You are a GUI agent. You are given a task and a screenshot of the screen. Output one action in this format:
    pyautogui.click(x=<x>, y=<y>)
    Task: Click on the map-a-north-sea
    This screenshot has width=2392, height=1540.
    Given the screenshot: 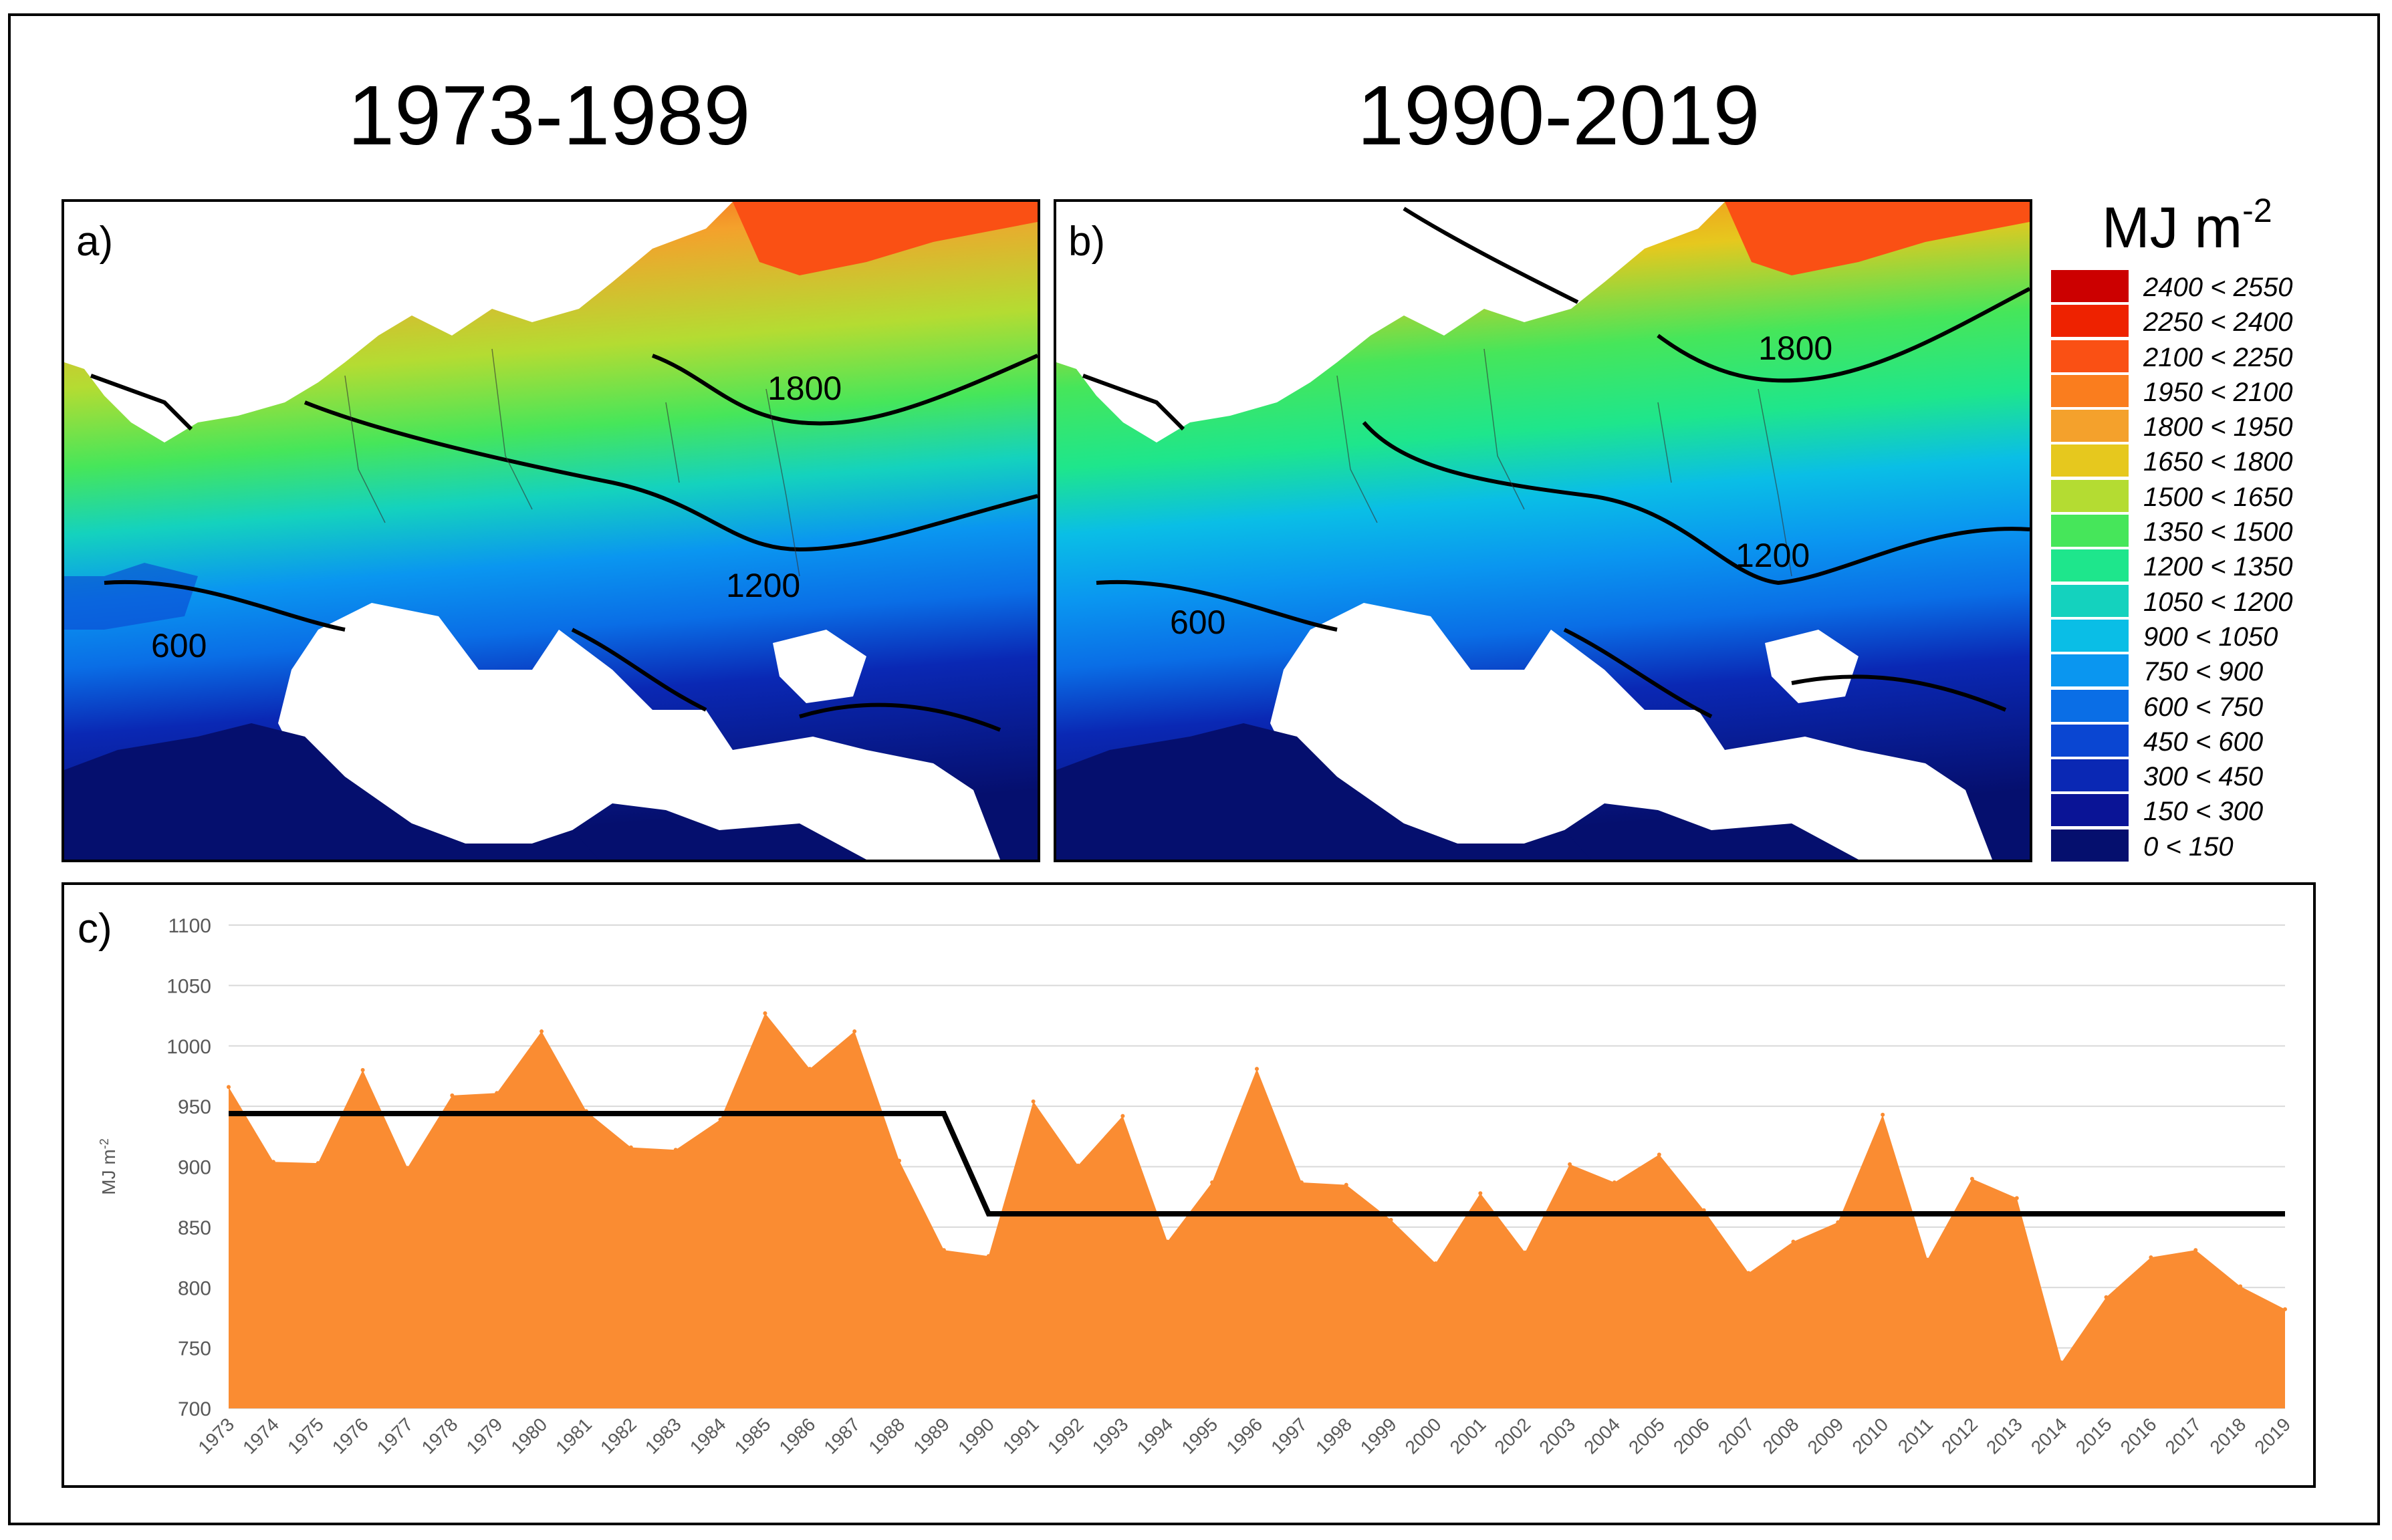 What is the action you would take?
    pyautogui.click(x=398, y=322)
    